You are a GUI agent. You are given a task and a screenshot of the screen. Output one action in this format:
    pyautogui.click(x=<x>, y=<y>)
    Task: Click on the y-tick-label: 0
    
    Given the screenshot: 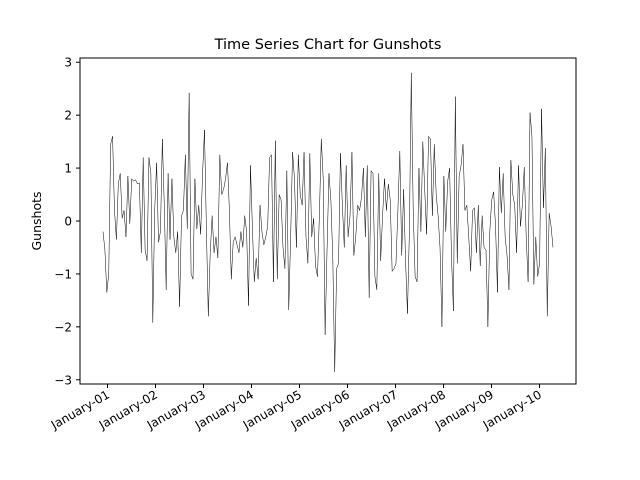 What is the action you would take?
    pyautogui.click(x=68, y=222)
    